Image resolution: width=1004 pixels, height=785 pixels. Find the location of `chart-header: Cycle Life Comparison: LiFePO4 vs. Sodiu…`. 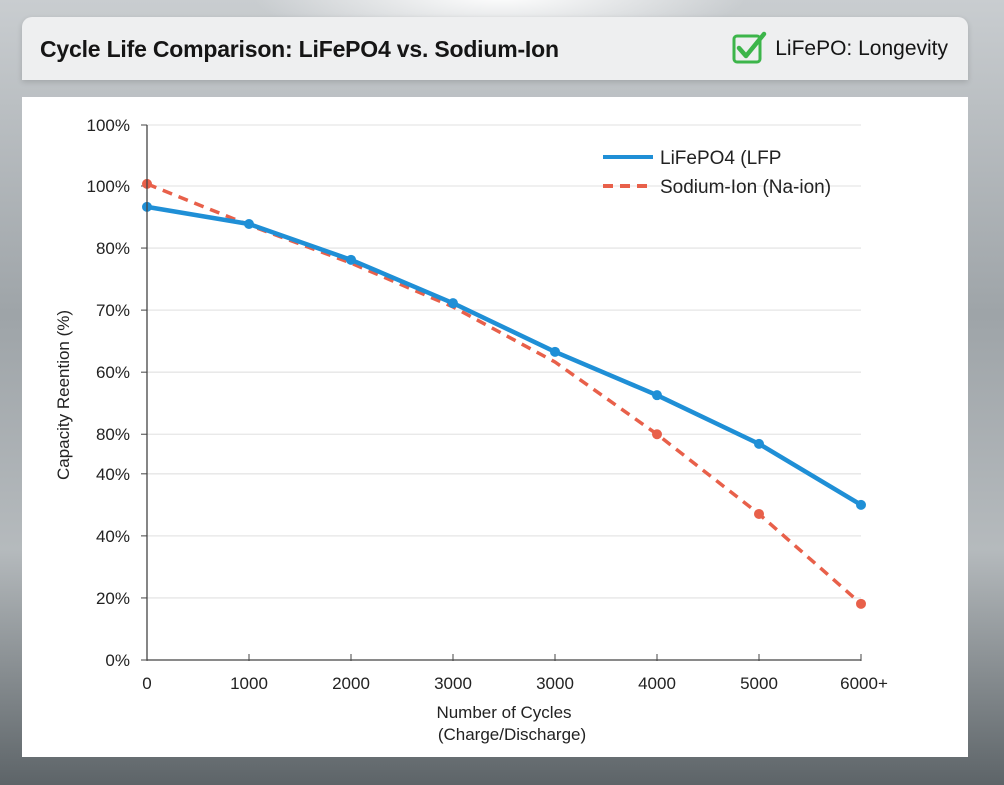

chart-header: Cycle Life Comparison: LiFePO4 vs. Sodiu… is located at coordinates (495, 48).